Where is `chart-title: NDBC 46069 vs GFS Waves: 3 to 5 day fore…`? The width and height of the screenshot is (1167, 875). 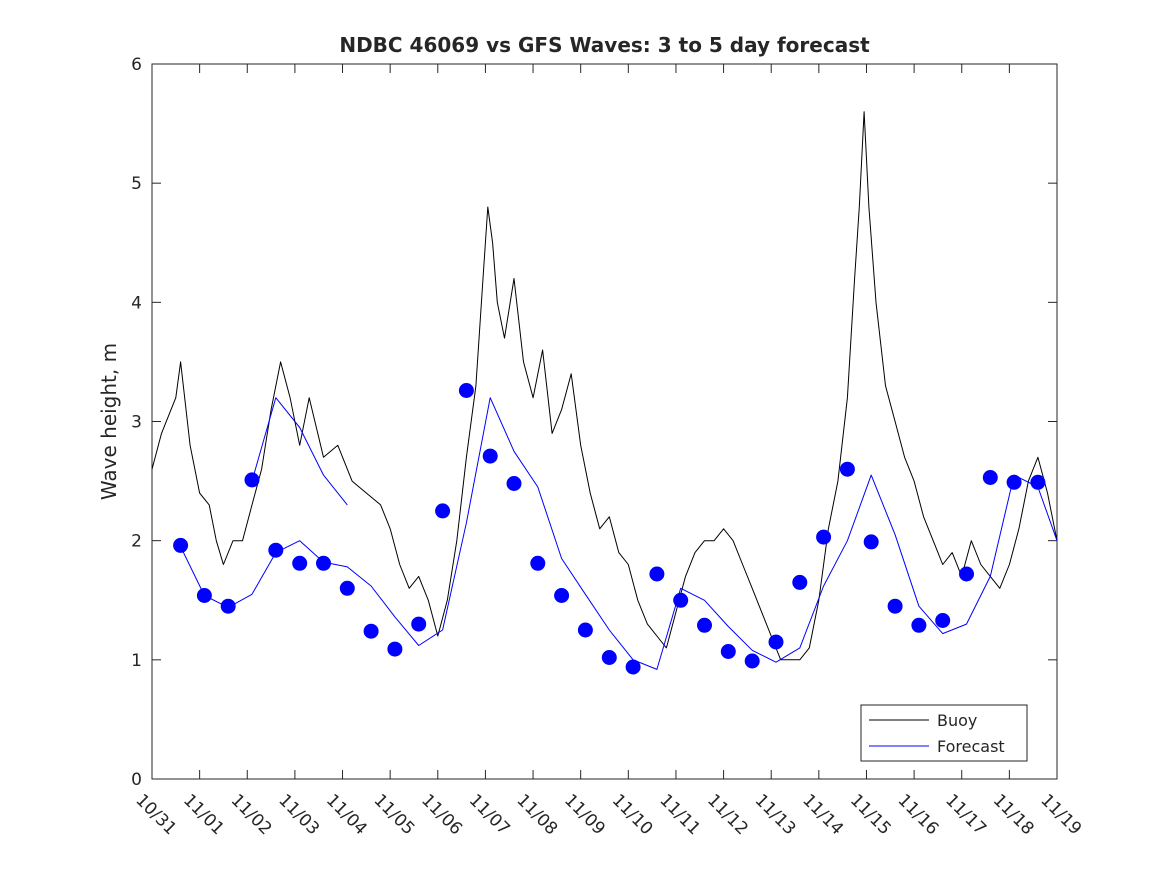
chart-title: NDBC 46069 vs GFS Waves: 3 to 5 day fore… is located at coordinates (604, 45).